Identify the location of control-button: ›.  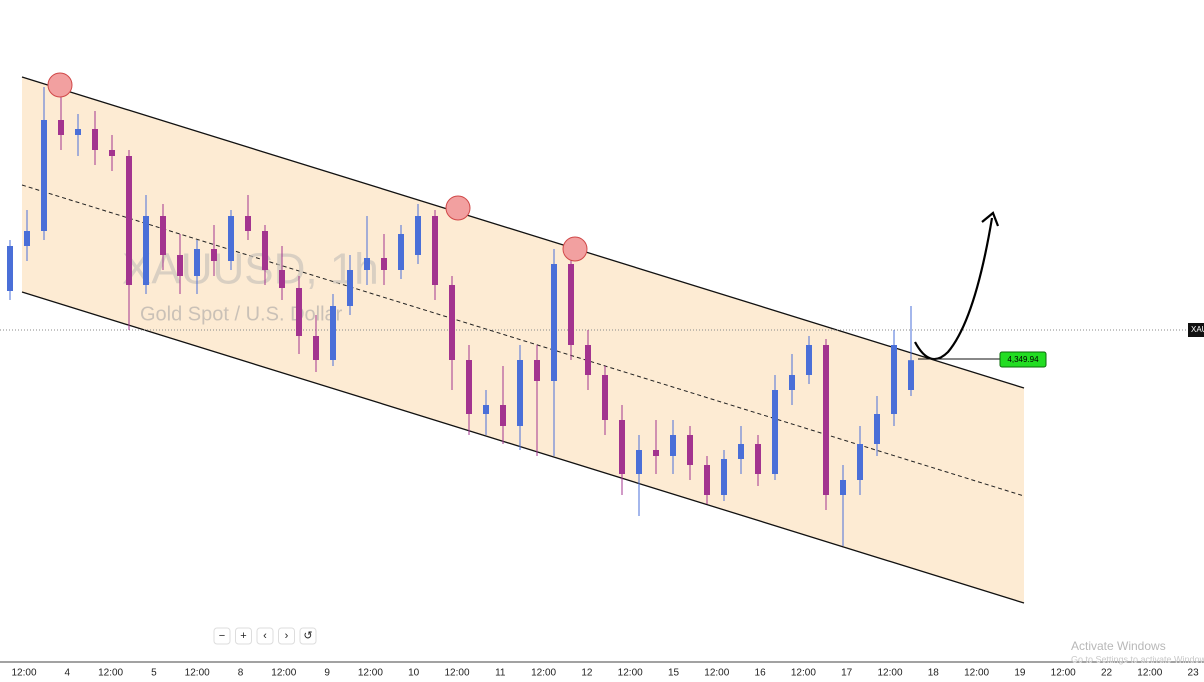
(286, 636).